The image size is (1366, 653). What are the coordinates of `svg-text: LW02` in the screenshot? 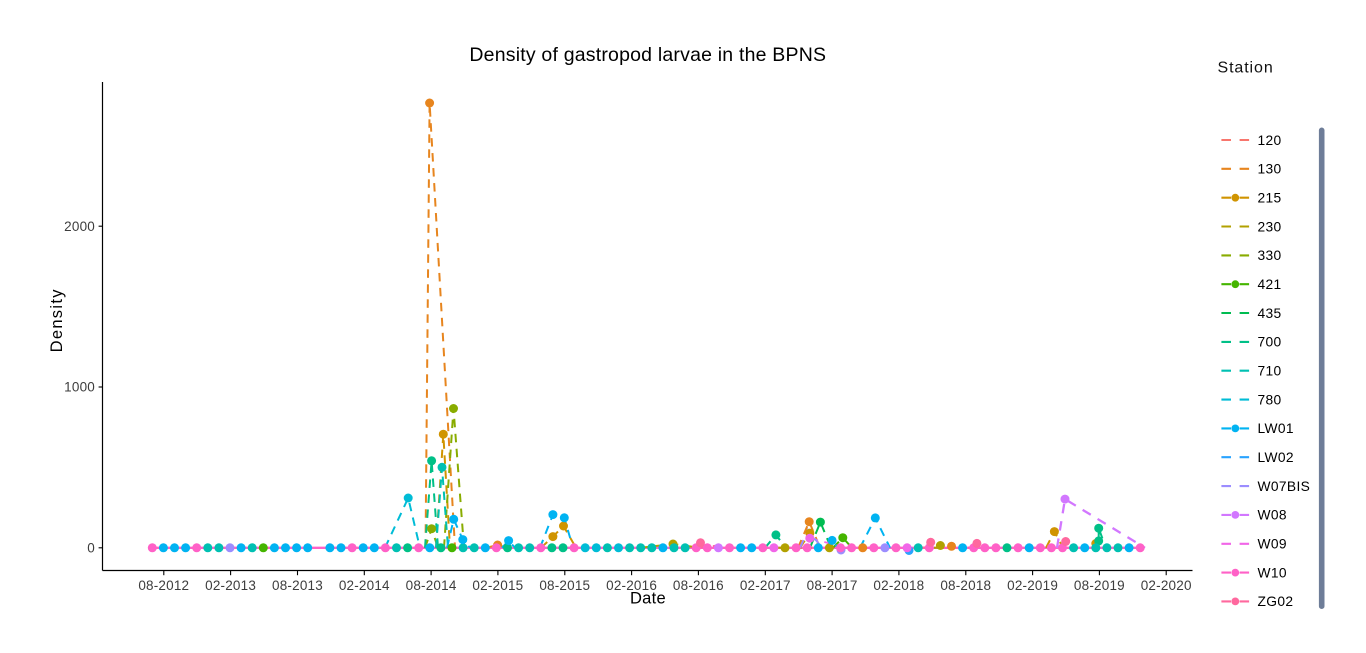 It's located at (1276, 457).